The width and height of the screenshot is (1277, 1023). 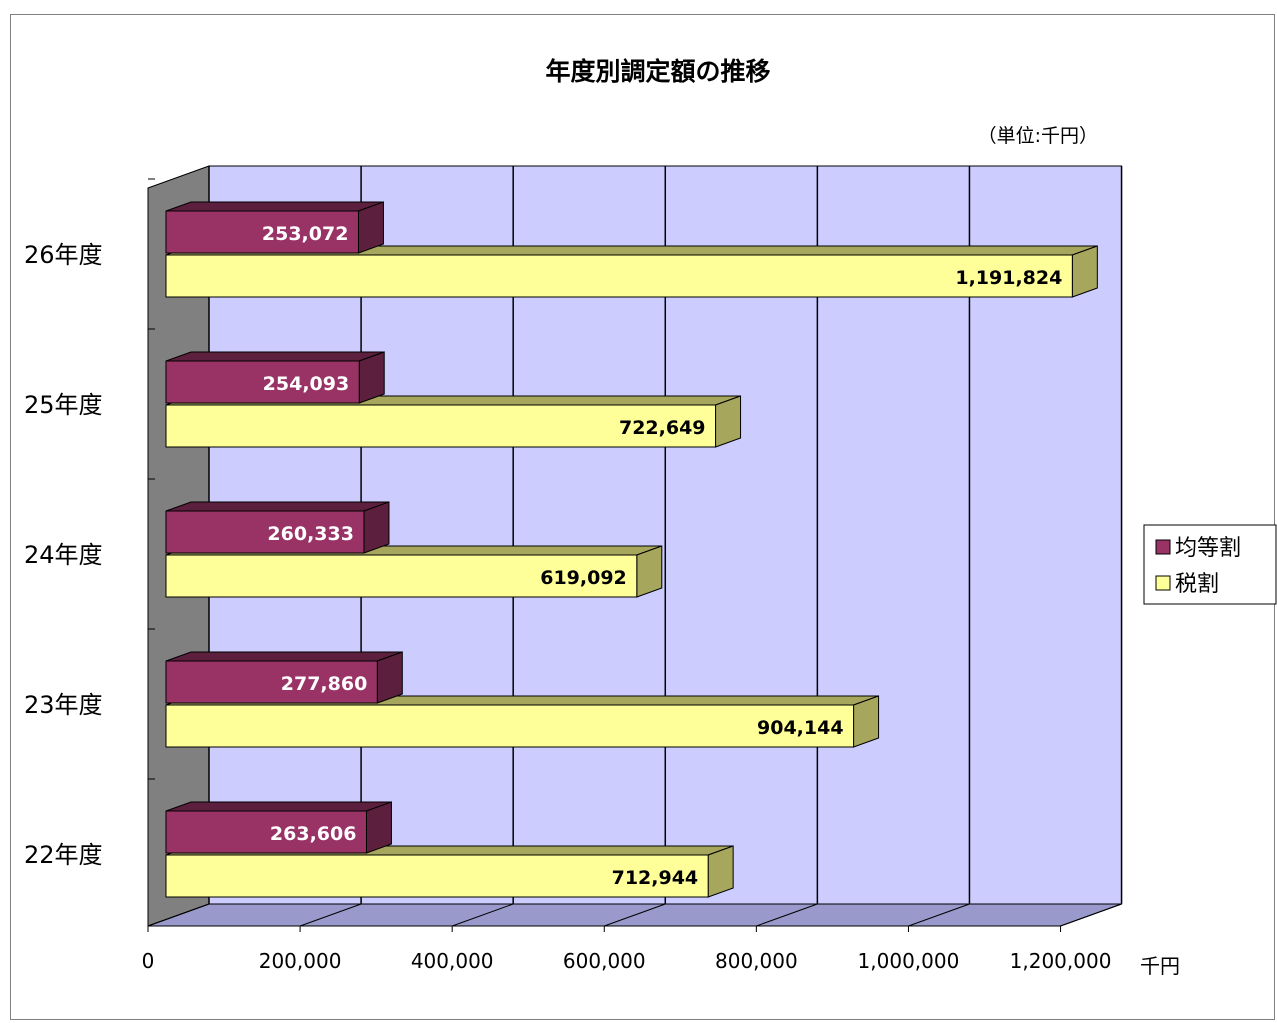 I want to click on category-label: 24年度, so click(x=63, y=555).